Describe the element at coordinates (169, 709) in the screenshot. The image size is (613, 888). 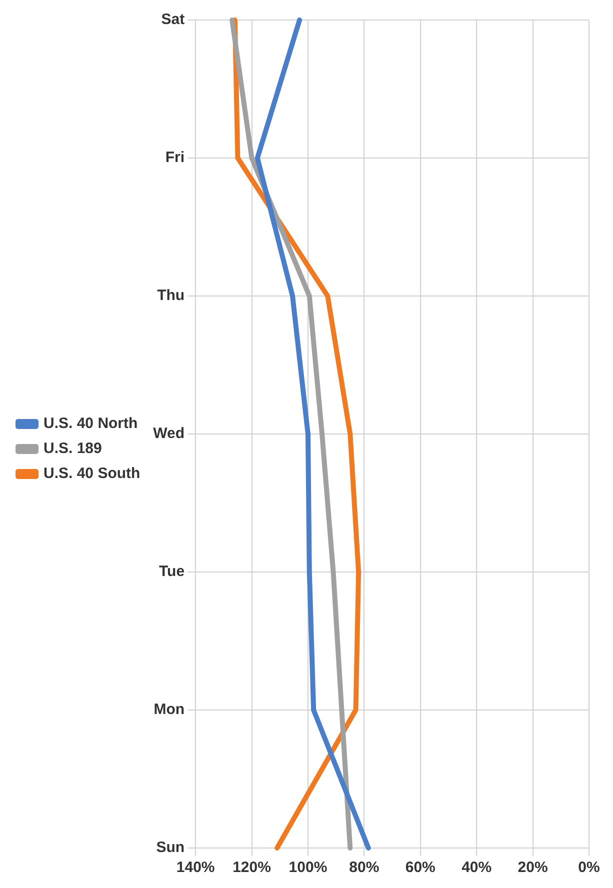
I see `y-tick-label: Mon` at that location.